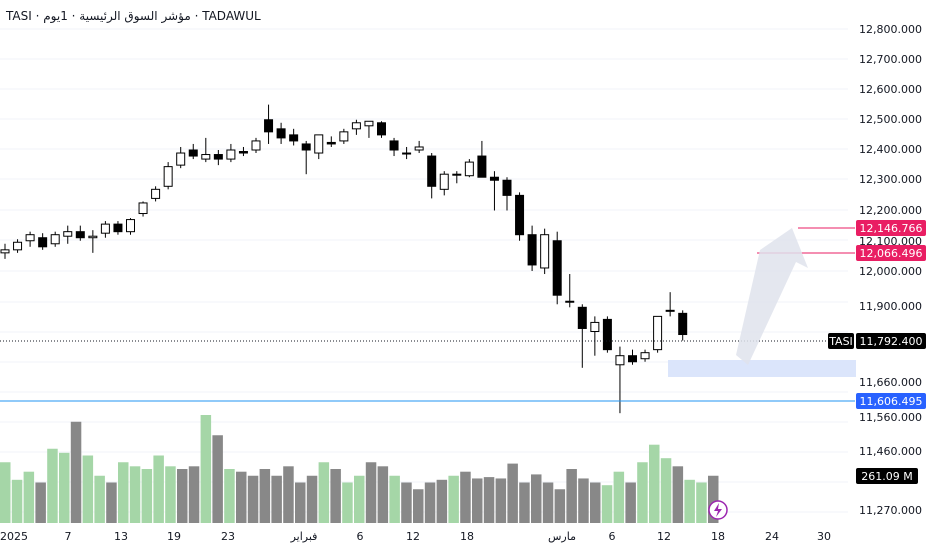 The height and width of the screenshot is (550, 932). I want to click on volume-tag: 261.09 M, so click(887, 476).